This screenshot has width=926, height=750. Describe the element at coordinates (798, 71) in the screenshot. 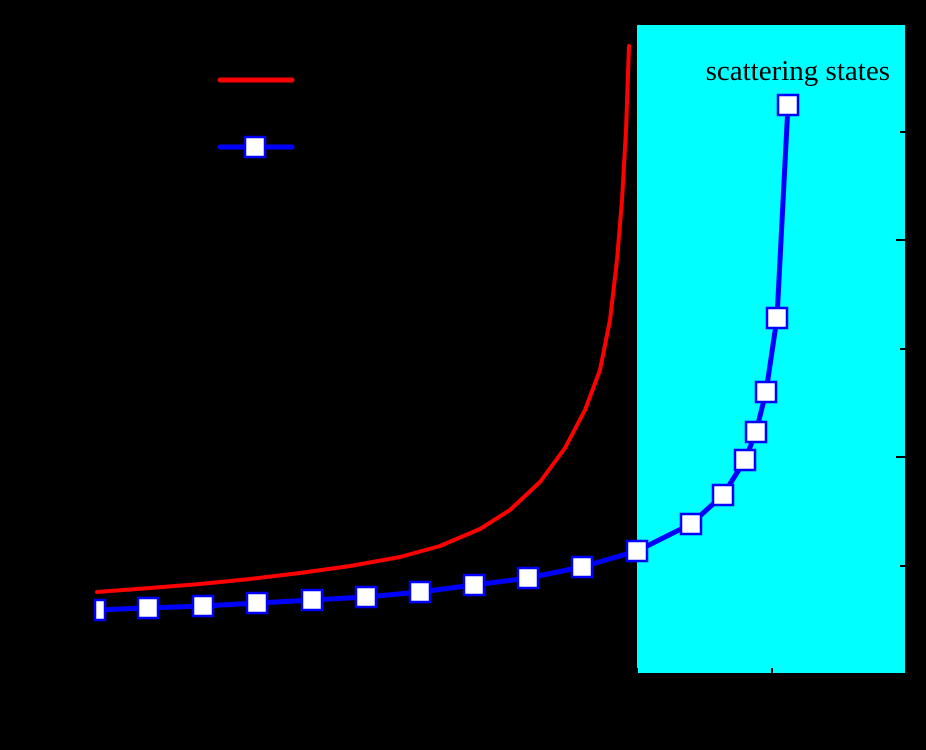

I see `region-label: scattering states` at that location.